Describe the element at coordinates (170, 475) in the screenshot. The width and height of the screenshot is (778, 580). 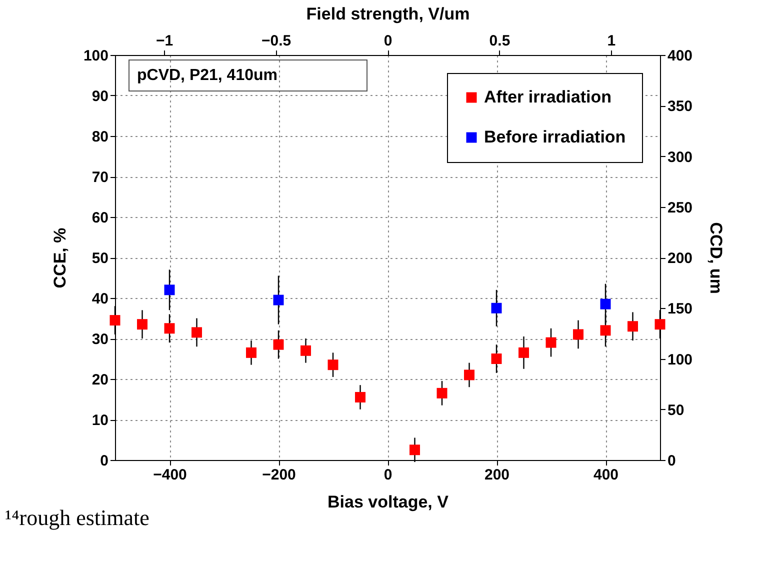
I see `x-tick-label: −400` at that location.